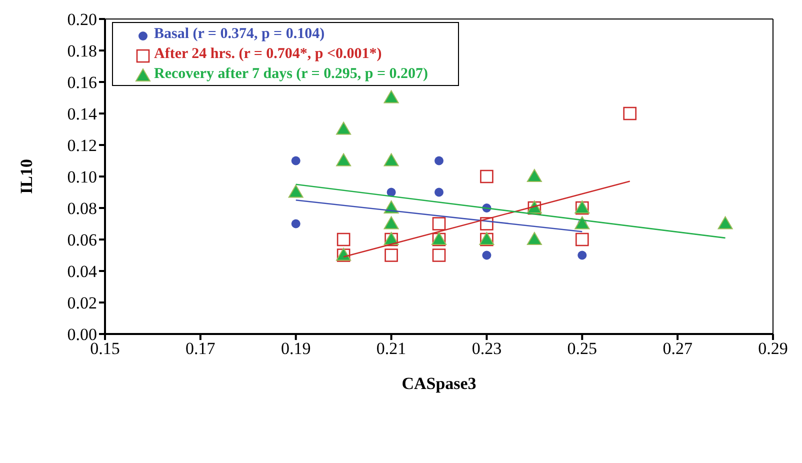  Describe the element at coordinates (582, 348) in the screenshot. I see `x-tick-label: 0.25` at that location.